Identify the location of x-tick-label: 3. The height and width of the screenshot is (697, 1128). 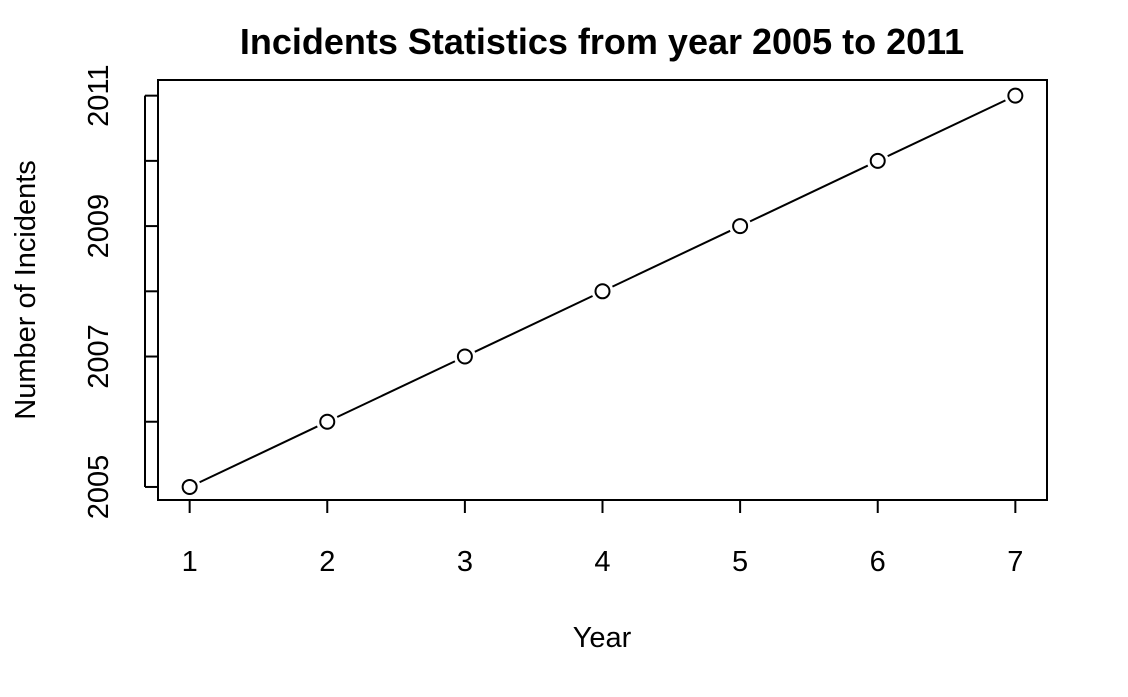
(465, 562).